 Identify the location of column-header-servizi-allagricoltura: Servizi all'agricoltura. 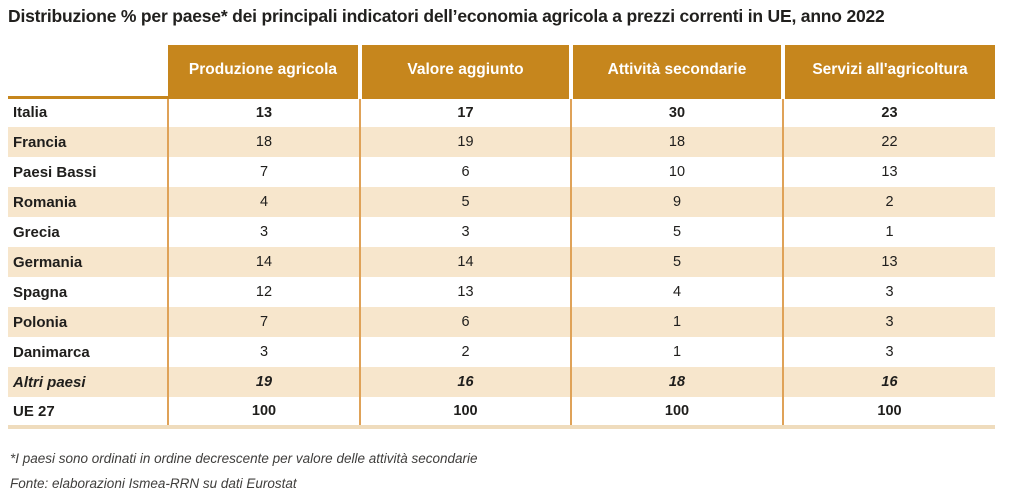
(888, 72).